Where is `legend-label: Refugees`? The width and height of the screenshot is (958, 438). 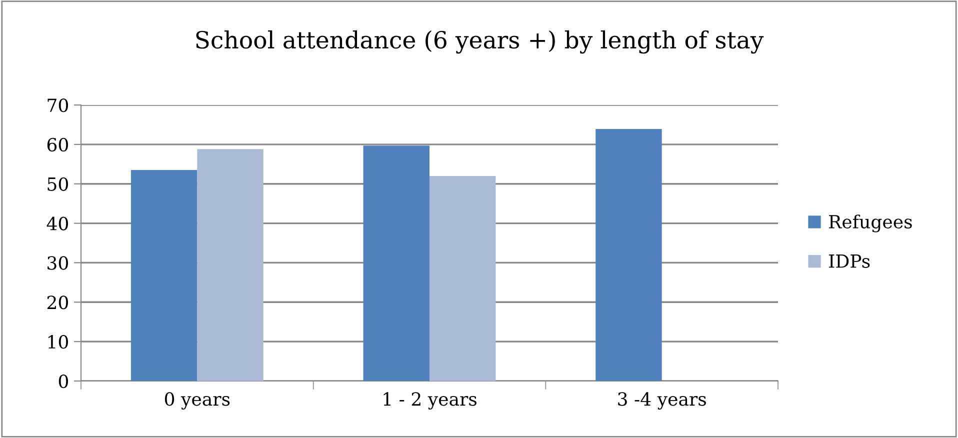 legend-label: Refugees is located at coordinates (870, 223).